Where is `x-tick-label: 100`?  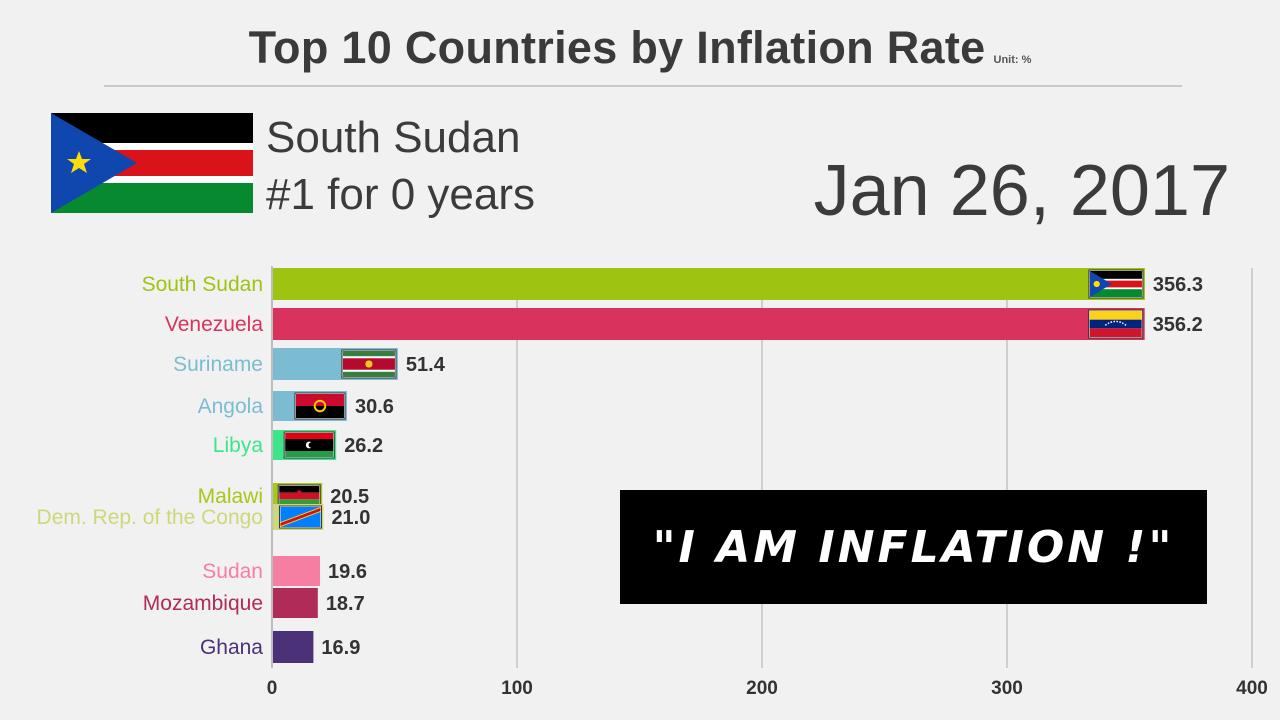 x-tick-label: 100 is located at coordinates (517, 688).